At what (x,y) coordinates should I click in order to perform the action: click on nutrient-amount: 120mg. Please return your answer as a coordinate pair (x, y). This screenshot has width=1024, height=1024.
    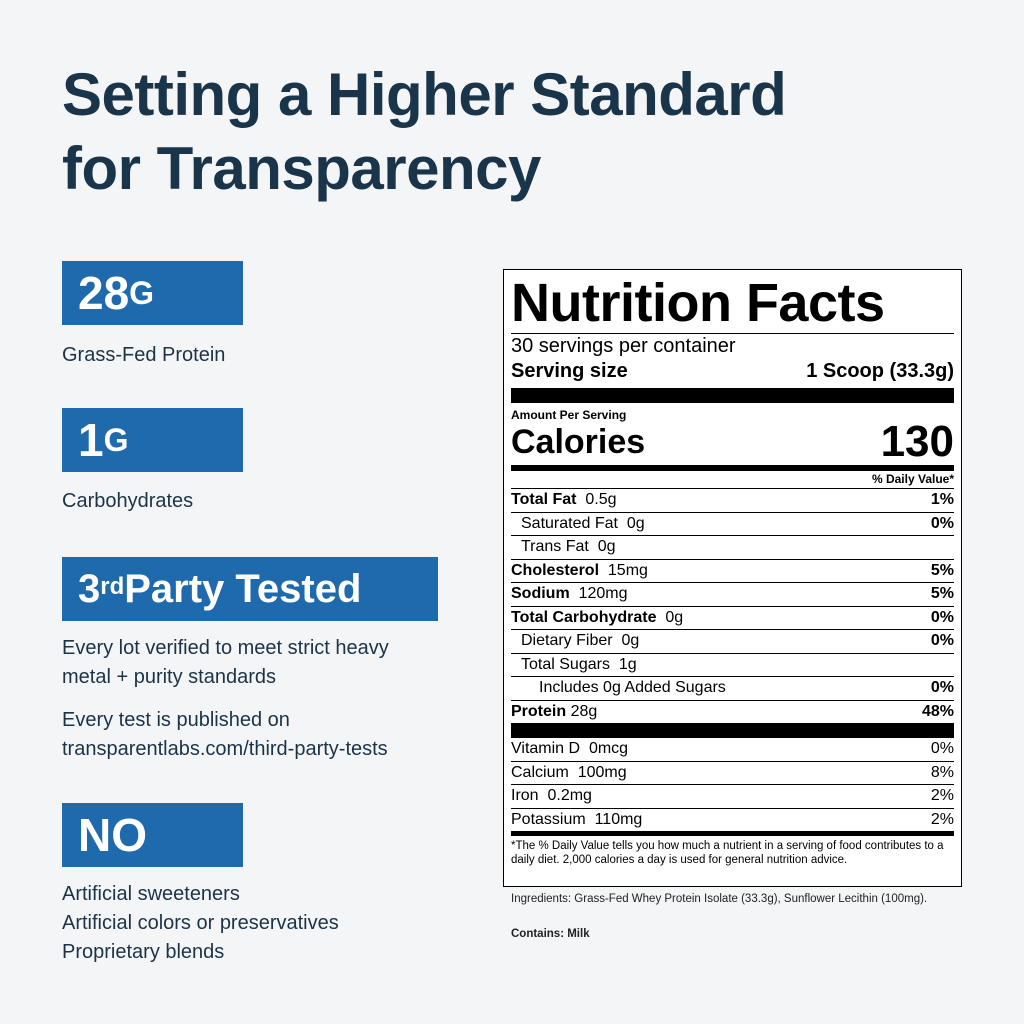
    Looking at the image, I should click on (603, 593).